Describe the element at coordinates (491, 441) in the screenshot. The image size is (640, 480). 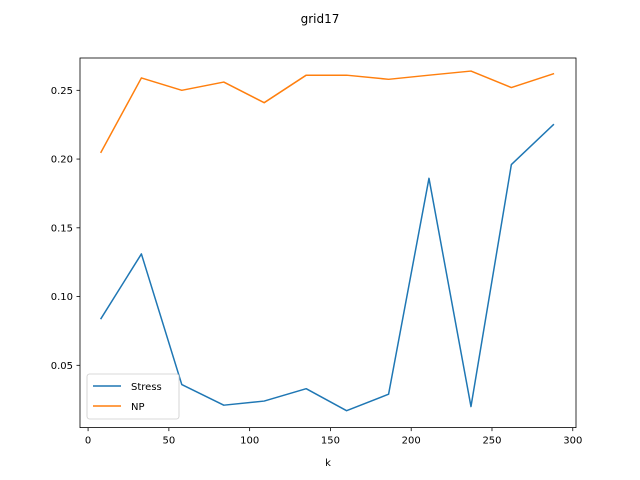
I see `x-tick-label: 250` at that location.